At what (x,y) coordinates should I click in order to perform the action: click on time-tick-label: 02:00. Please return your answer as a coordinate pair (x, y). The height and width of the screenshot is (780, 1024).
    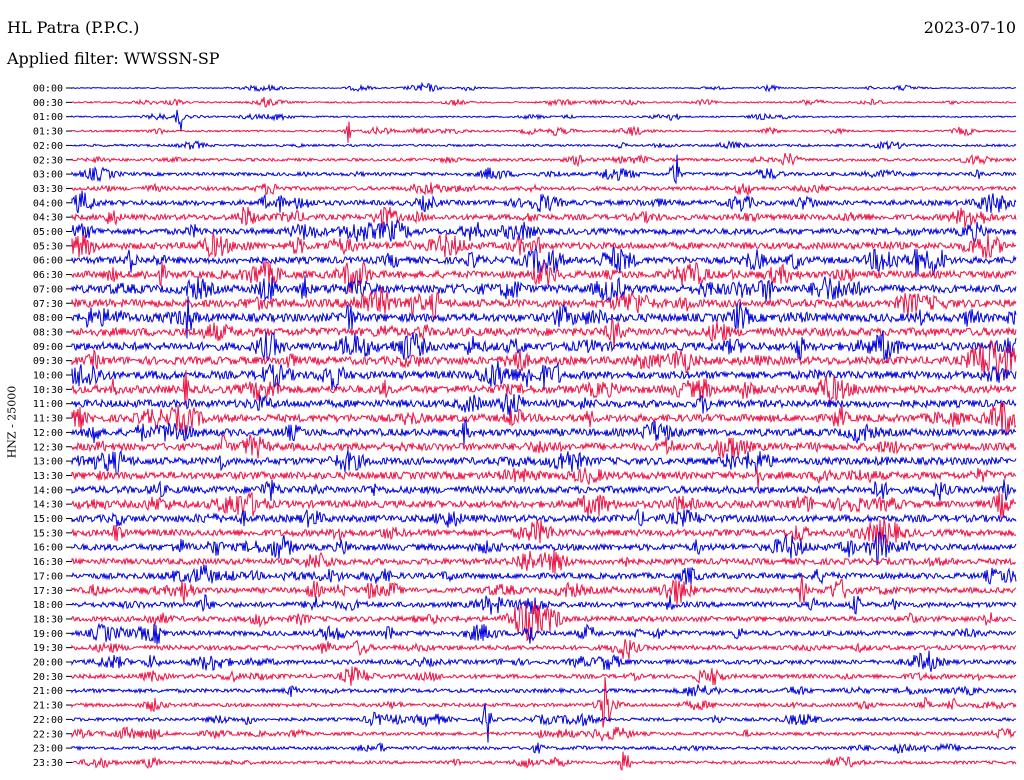
    Looking at the image, I should click on (48, 146).